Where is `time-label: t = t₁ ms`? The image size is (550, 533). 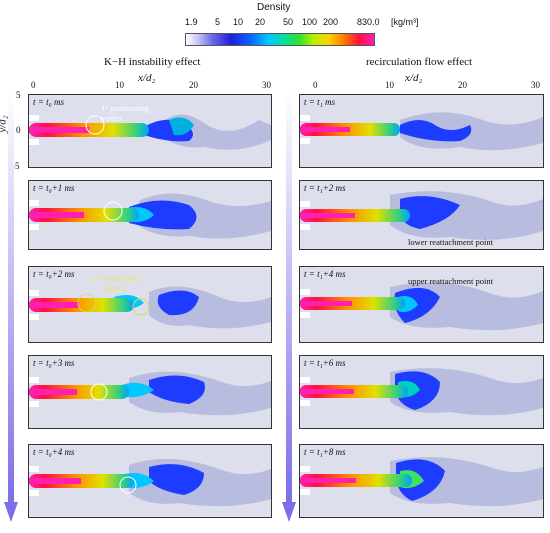 time-label: t = t₁ ms is located at coordinates (319, 102).